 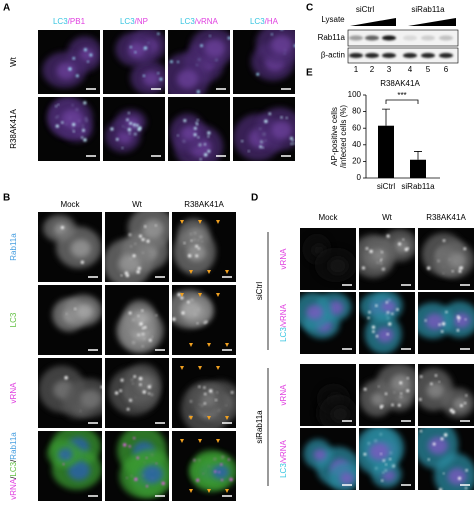 What do you see at coordinates (69, 21) in the screenshot?
I see `column-header: LC3/PB1` at bounding box center [69, 21].